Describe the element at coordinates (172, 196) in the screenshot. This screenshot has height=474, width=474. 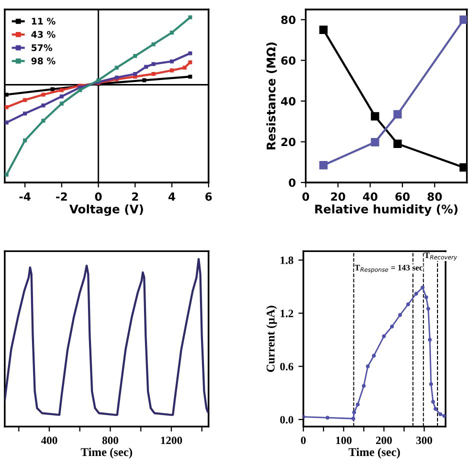
I see `x-tick-label: 4` at that location.